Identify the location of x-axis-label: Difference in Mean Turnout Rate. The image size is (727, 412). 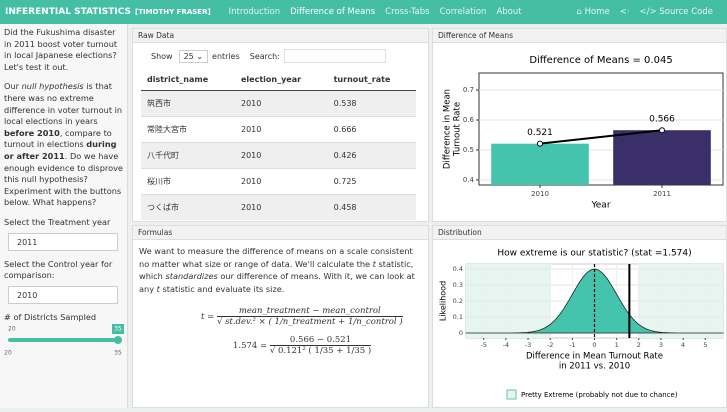
(594, 357).